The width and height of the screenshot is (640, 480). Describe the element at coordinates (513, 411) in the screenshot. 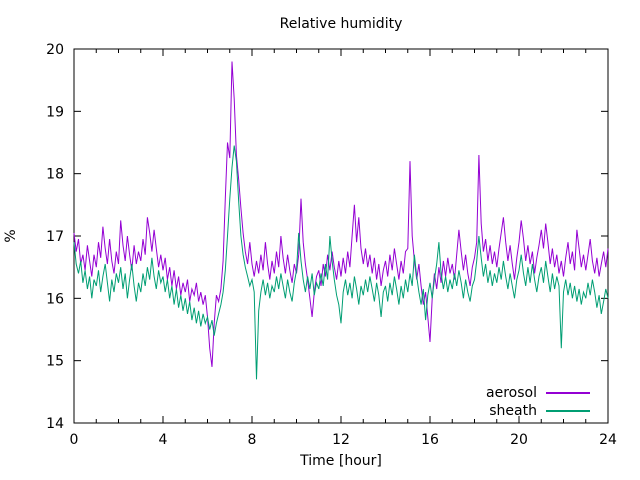

I see `legend-label-sheath: sheath` at that location.